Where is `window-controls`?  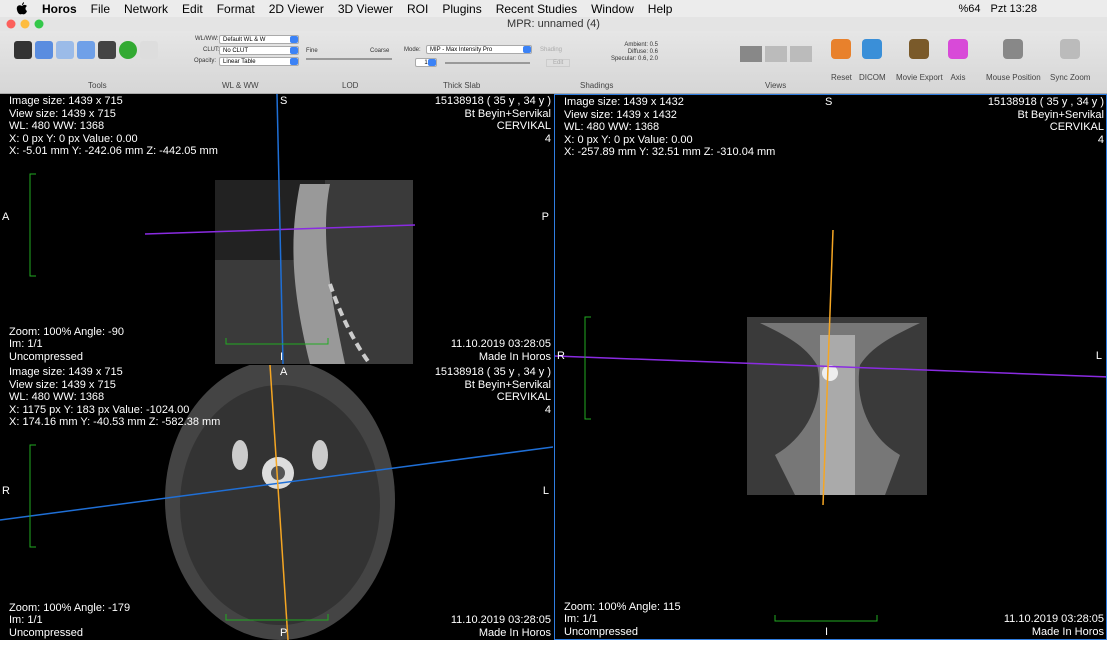 window-controls is located at coordinates (28, 24).